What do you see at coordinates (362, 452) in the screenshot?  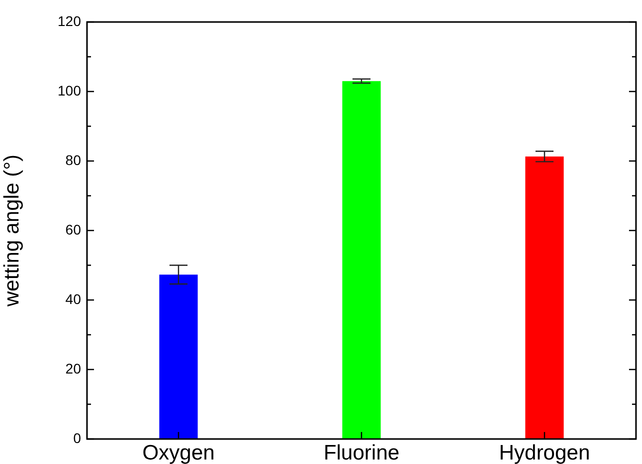 I see `x-tick-label: Fluorine` at bounding box center [362, 452].